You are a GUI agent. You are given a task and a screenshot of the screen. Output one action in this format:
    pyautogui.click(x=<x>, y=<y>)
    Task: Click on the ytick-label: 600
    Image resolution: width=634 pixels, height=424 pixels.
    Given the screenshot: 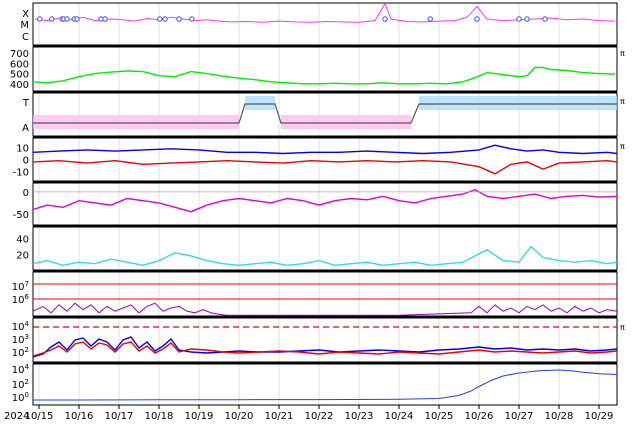 What is the action you would take?
    pyautogui.click(x=19, y=64)
    